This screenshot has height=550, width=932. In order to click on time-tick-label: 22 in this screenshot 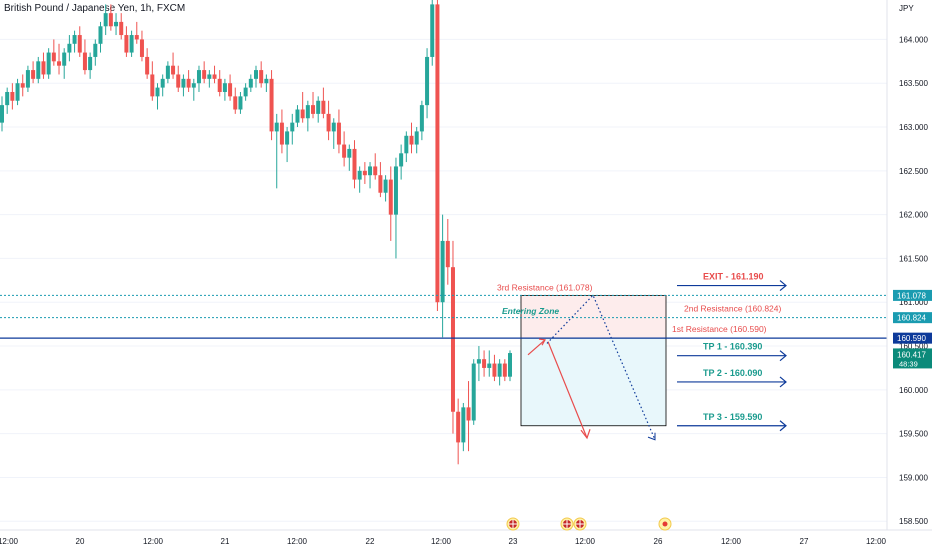, I will do `click(370, 541)`.